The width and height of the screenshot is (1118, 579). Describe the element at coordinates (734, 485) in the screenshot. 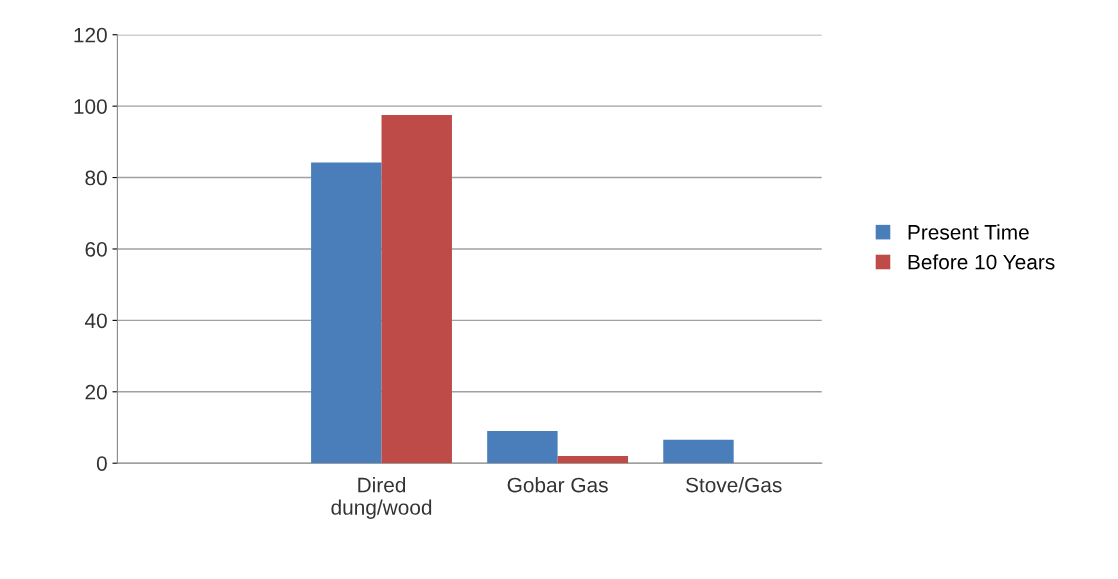

I see `x-tick-label: Stove/Gas` at that location.